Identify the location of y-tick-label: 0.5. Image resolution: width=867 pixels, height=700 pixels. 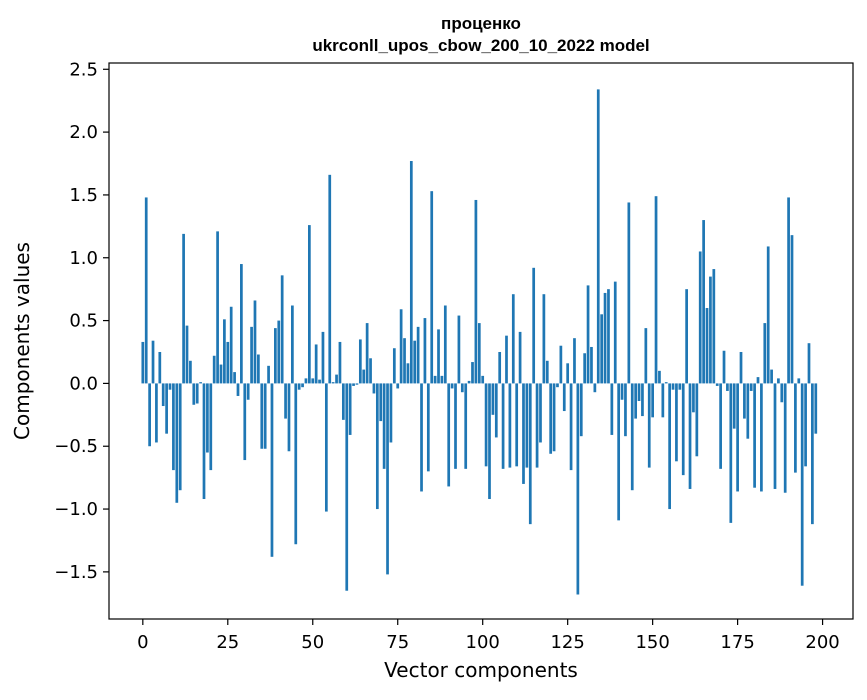
(83, 321).